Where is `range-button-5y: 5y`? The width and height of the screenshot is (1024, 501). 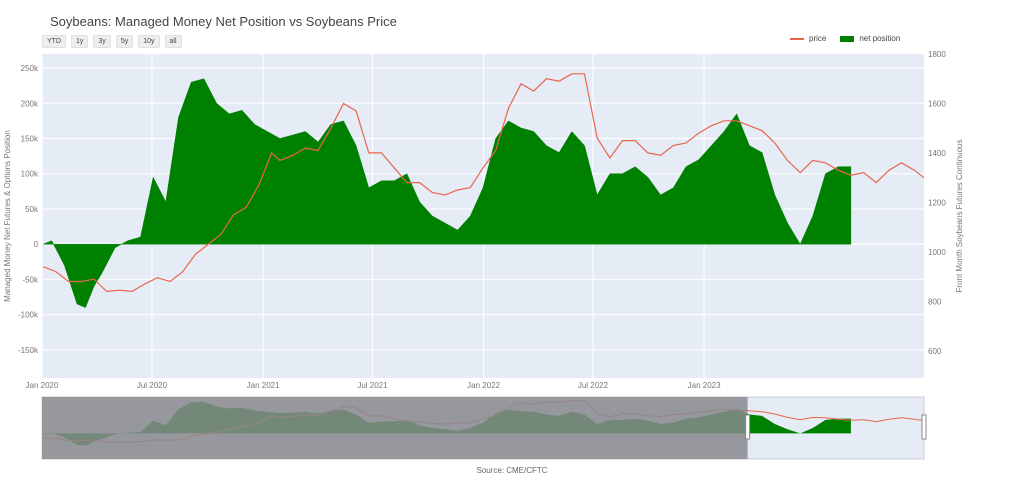 range-button-5y: 5y is located at coordinates (124, 41).